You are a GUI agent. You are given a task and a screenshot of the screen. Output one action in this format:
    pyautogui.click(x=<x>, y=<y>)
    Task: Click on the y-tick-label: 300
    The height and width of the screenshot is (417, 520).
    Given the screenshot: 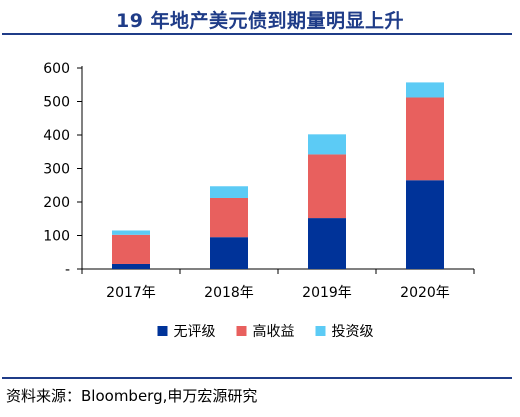 What is the action you would take?
    pyautogui.click(x=56, y=170)
    